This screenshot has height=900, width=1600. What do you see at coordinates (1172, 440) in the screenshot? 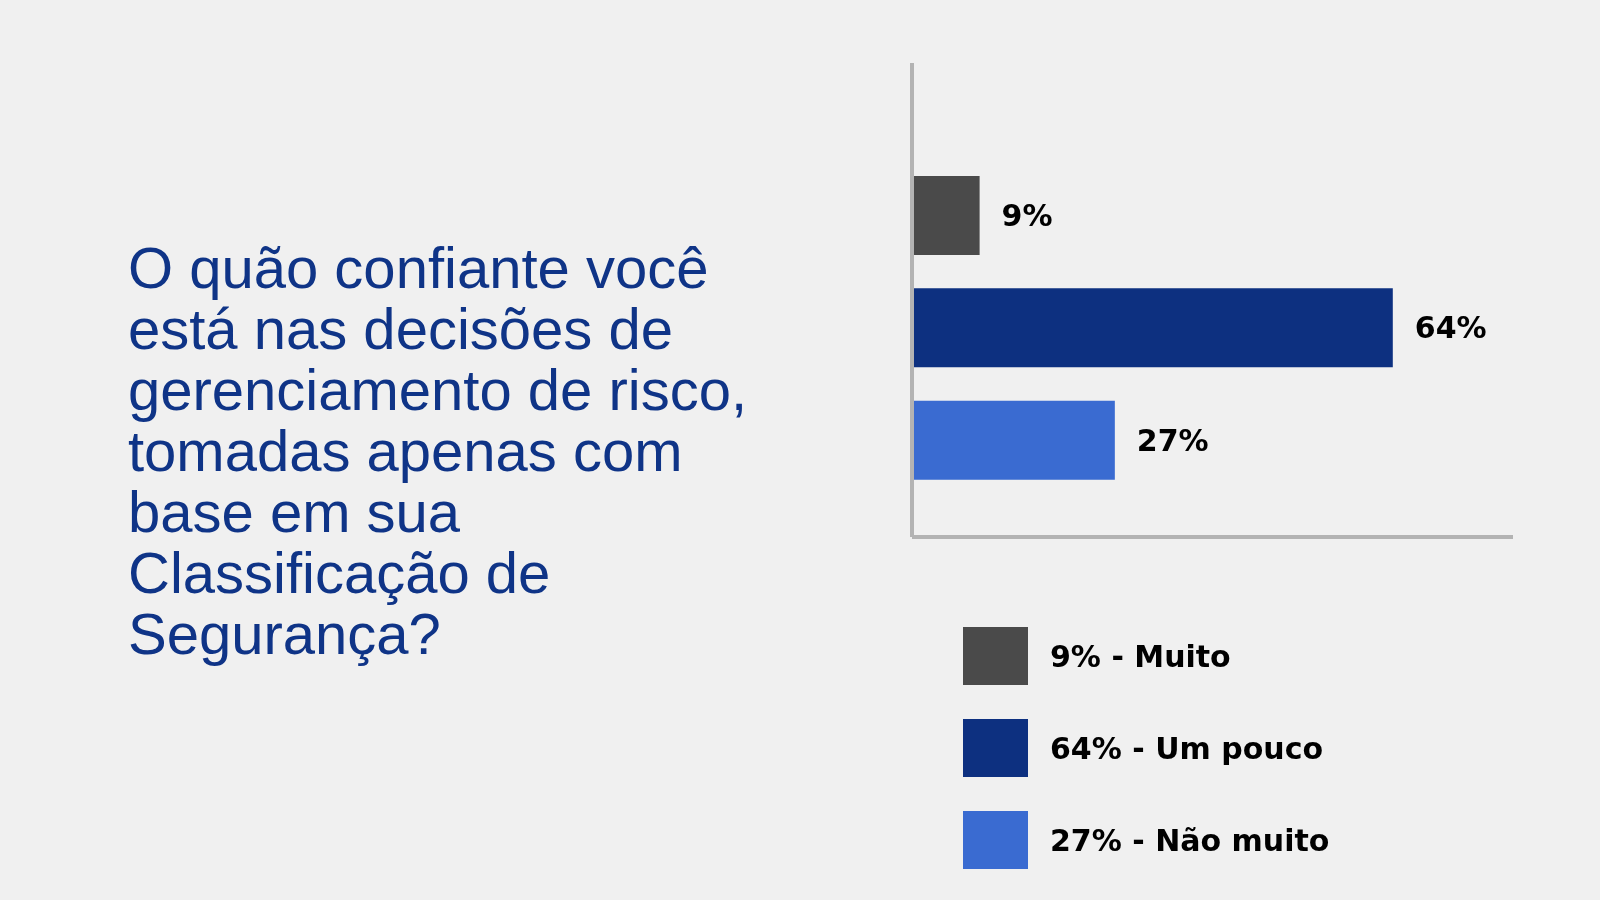
I see `data-label: 27%` at bounding box center [1172, 440].